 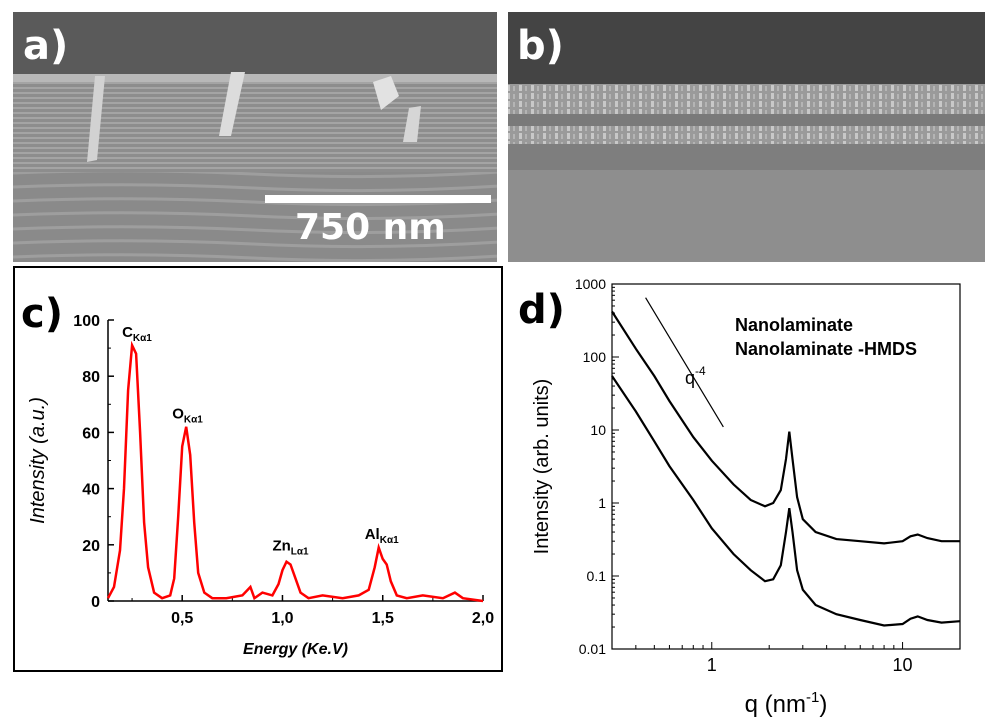 I want to click on legend-entry-d: Nanolaminate -HMDS, so click(x=826, y=349).